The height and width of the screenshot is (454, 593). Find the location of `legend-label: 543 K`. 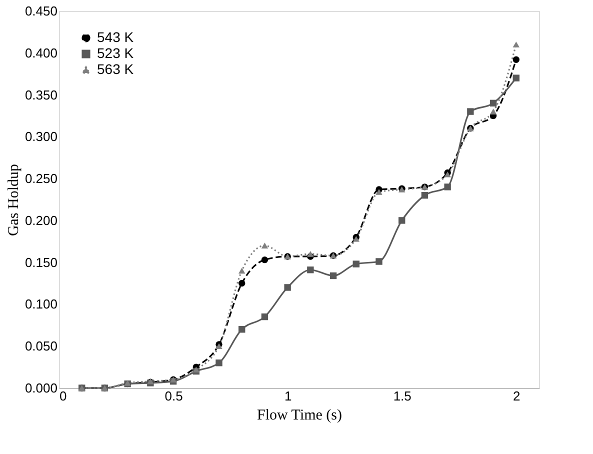

legend-label: 543 K is located at coordinates (115, 37).